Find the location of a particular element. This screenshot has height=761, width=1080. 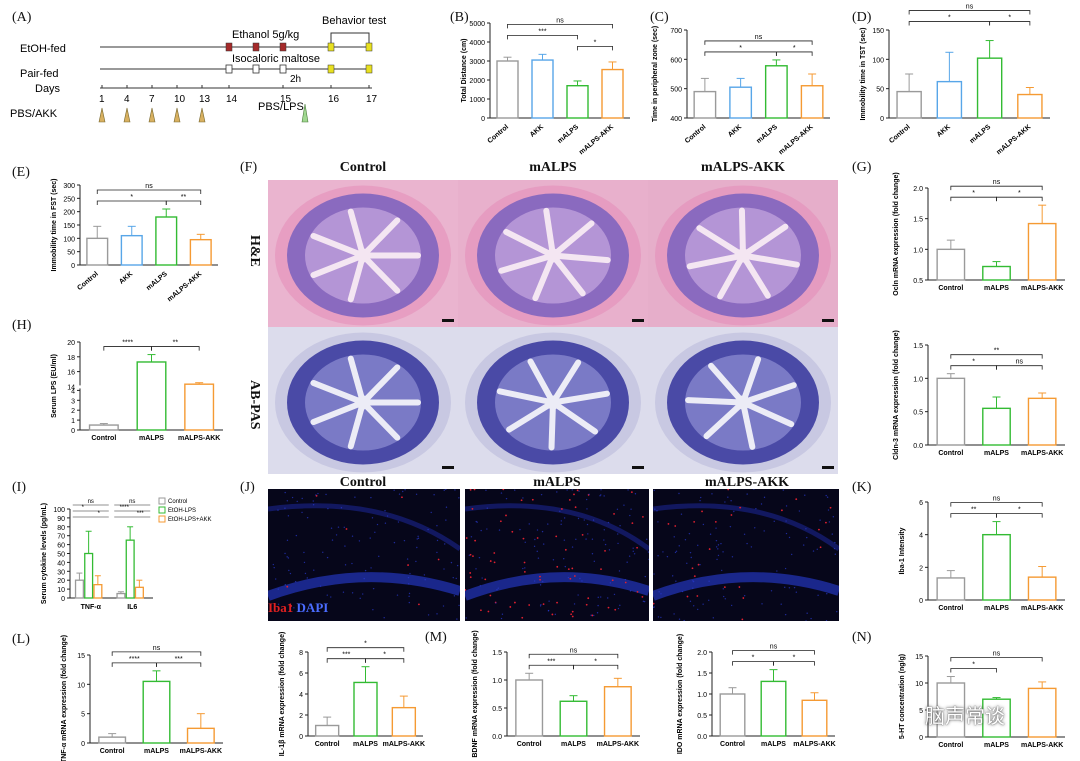

y-axis-label: Cldn-3 mRNA expression (fold change) is located at coordinates (896, 395).